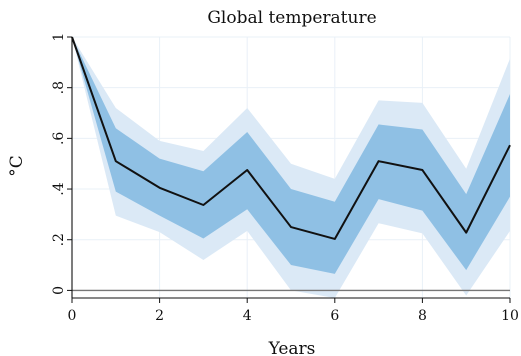 Image resolution: width=521 pixels, height=356 pixels. Describe the element at coordinates (59, 37) in the screenshot. I see `y-tick-label: 1` at that location.